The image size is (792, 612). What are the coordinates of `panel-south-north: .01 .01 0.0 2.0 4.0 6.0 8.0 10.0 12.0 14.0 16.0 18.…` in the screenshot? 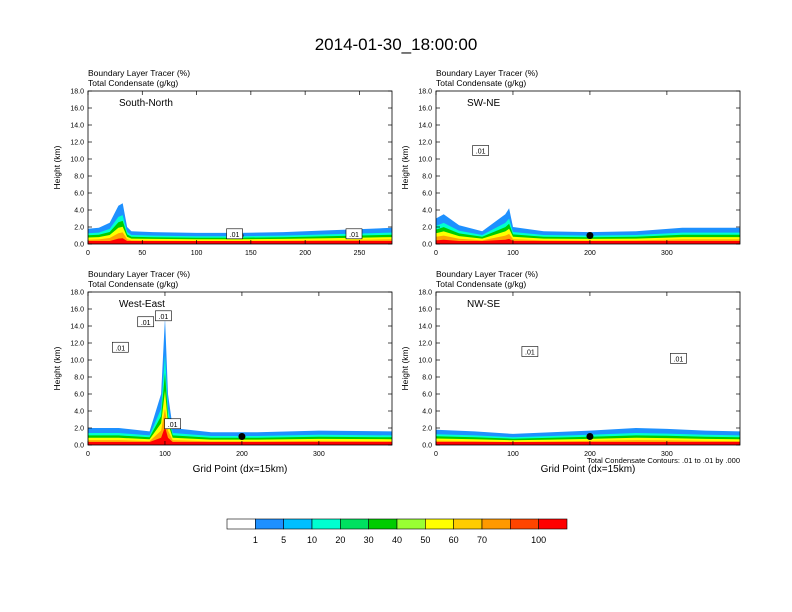 It's located at (222, 162).